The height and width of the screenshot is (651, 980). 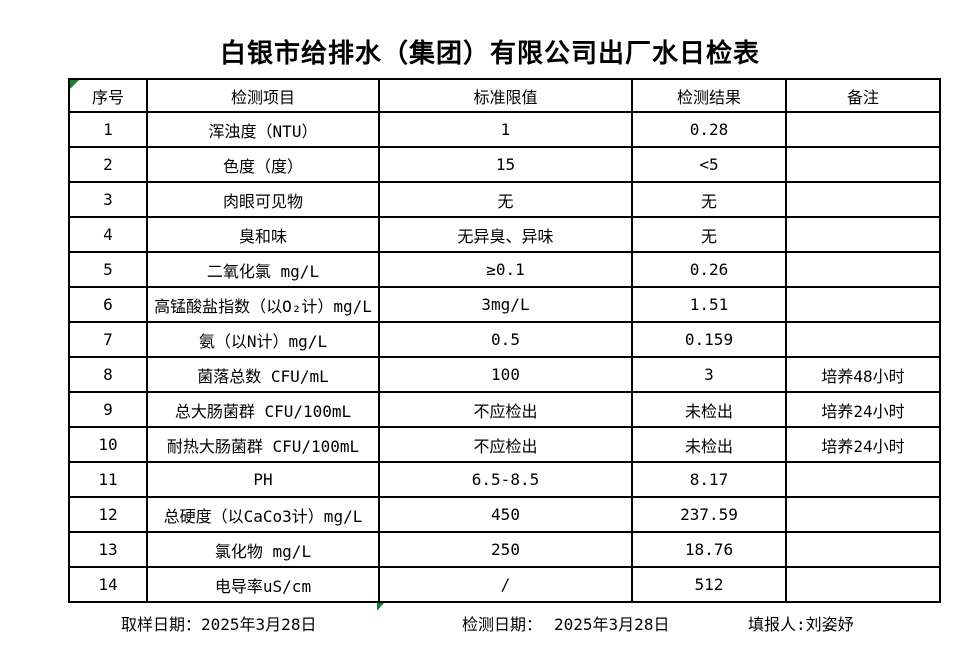 I want to click on table-row: 8 菌落总数 CFU/mL 100 3 培养48小时, so click(x=504, y=374).